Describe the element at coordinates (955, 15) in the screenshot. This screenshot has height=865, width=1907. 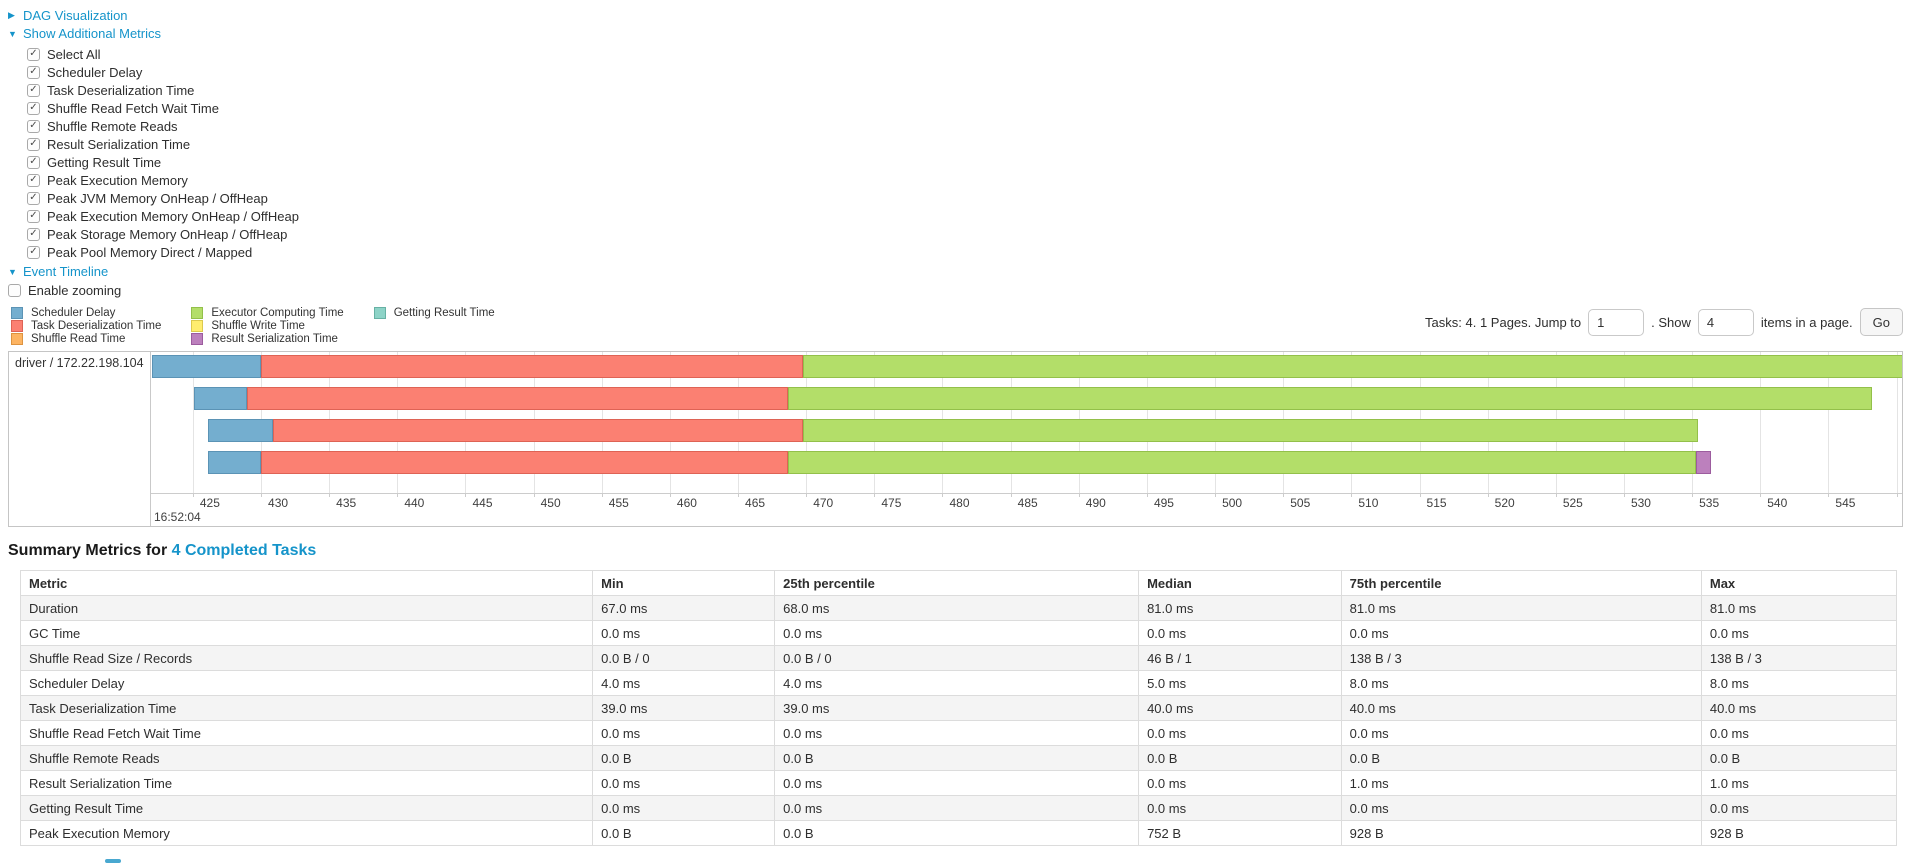
I see `dag-visualization-toggle: ▶ DAG Visualization` at that location.